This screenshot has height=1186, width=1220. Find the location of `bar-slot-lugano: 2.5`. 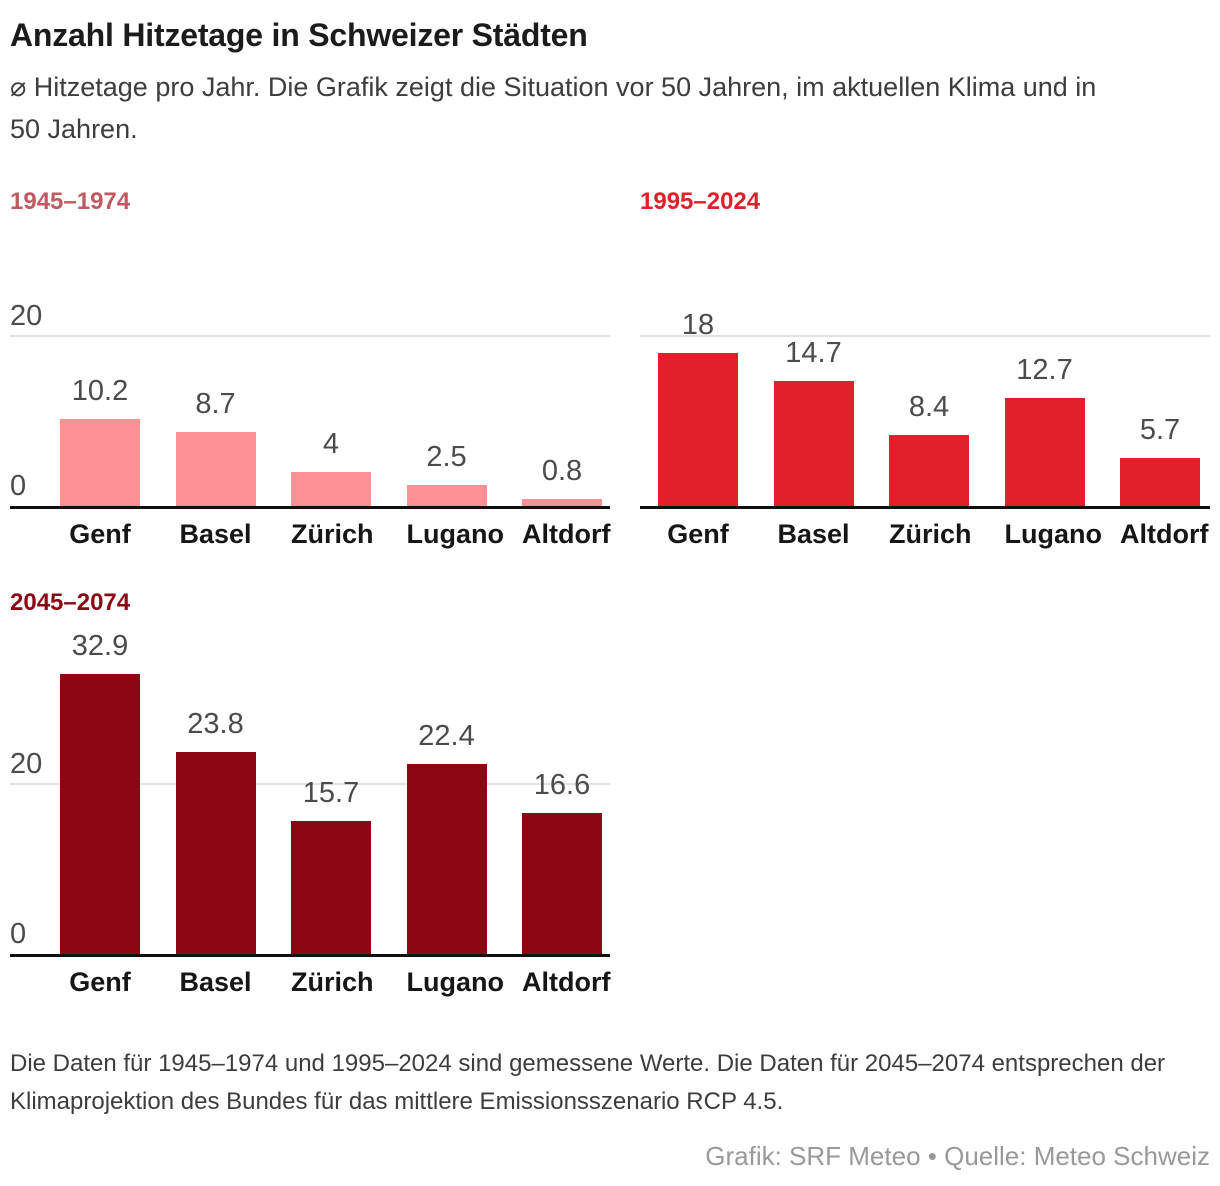

bar-slot-lugano: 2.5 is located at coordinates (446, 473).